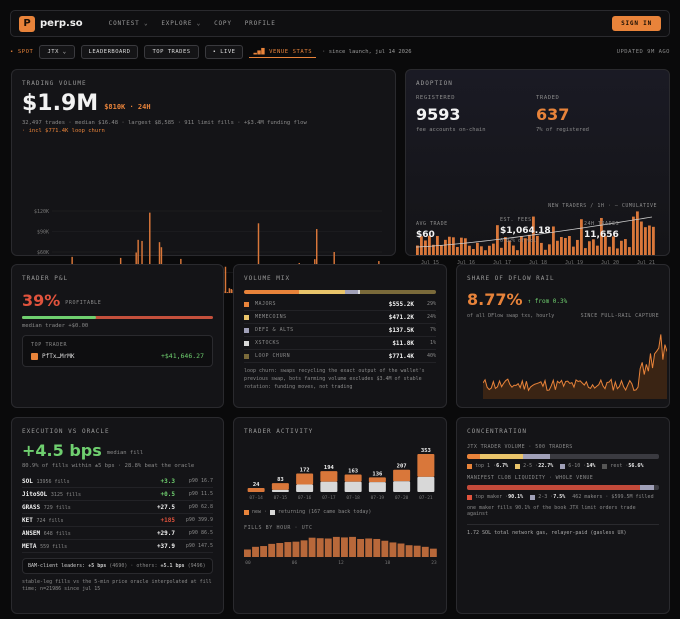  I want to click on leaderboard-tab: LEADERBOARD, so click(109, 52).